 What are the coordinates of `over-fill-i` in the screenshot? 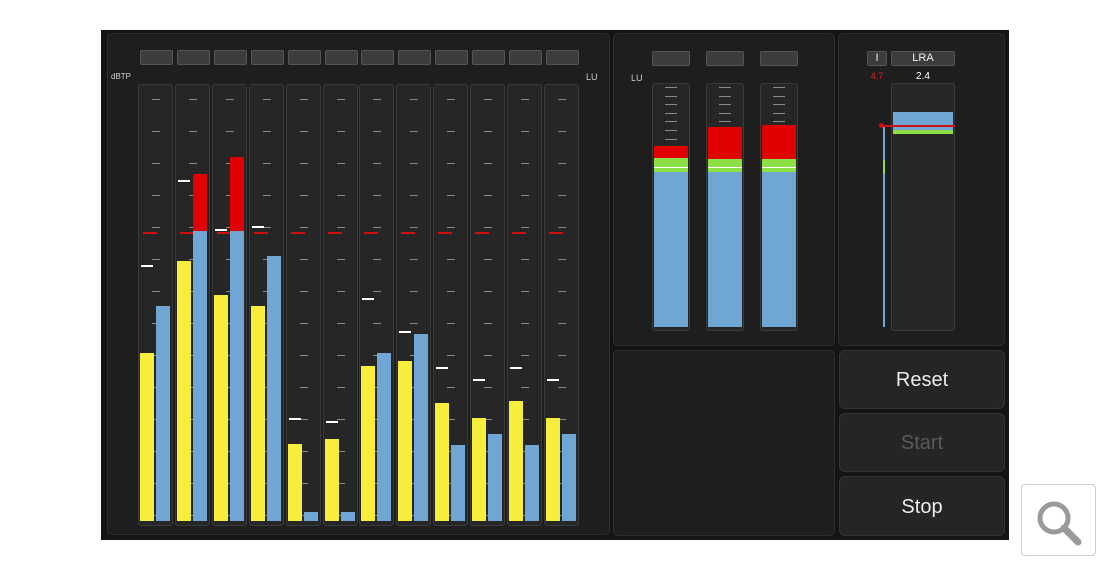 It's located at (779, 142).